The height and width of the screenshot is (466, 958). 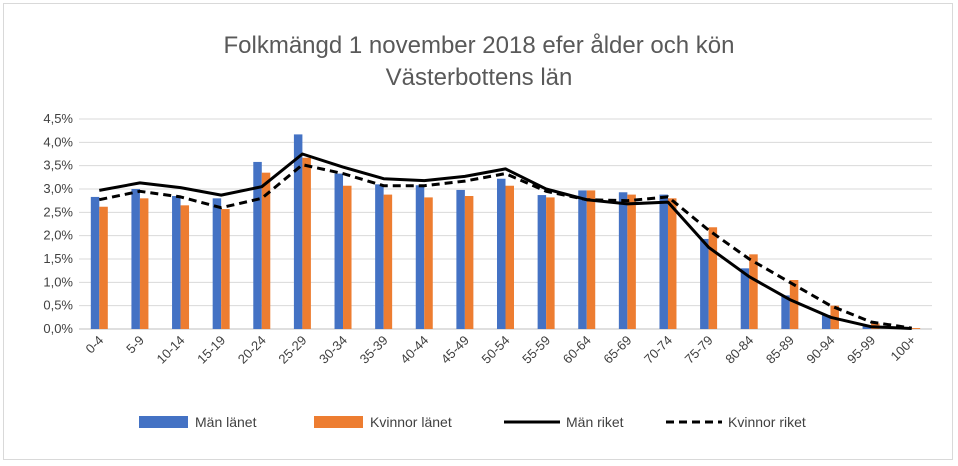 What do you see at coordinates (411, 422) in the screenshot?
I see `legend-label: Kvinnor länet` at bounding box center [411, 422].